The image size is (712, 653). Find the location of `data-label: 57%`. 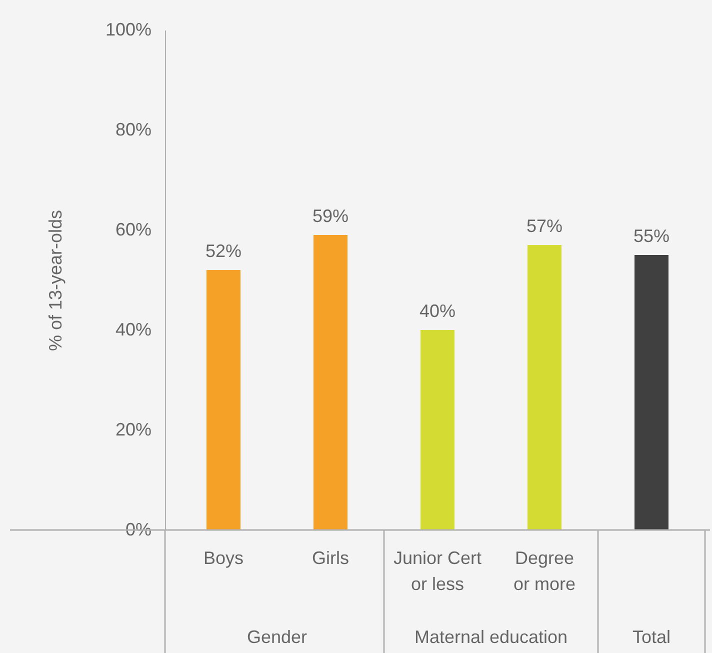

data-label: 57% is located at coordinates (544, 226).